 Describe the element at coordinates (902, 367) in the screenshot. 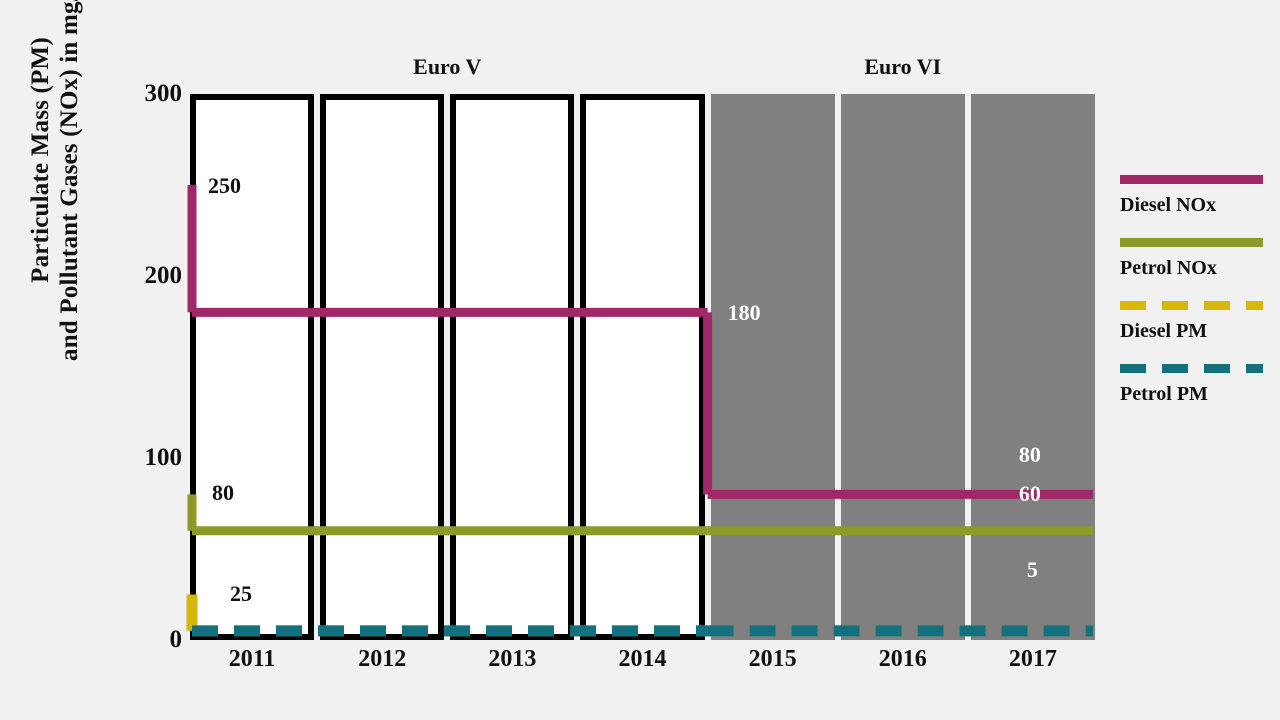

I see `panel-2016` at that location.